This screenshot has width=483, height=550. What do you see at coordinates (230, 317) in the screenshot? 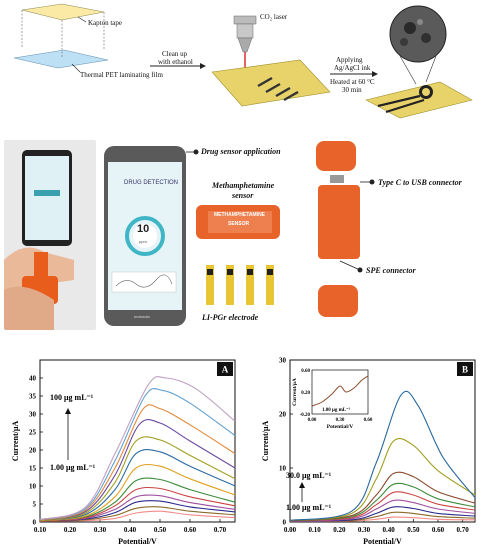
I see `electrode-label: LI-PGr electrode` at bounding box center [230, 317].